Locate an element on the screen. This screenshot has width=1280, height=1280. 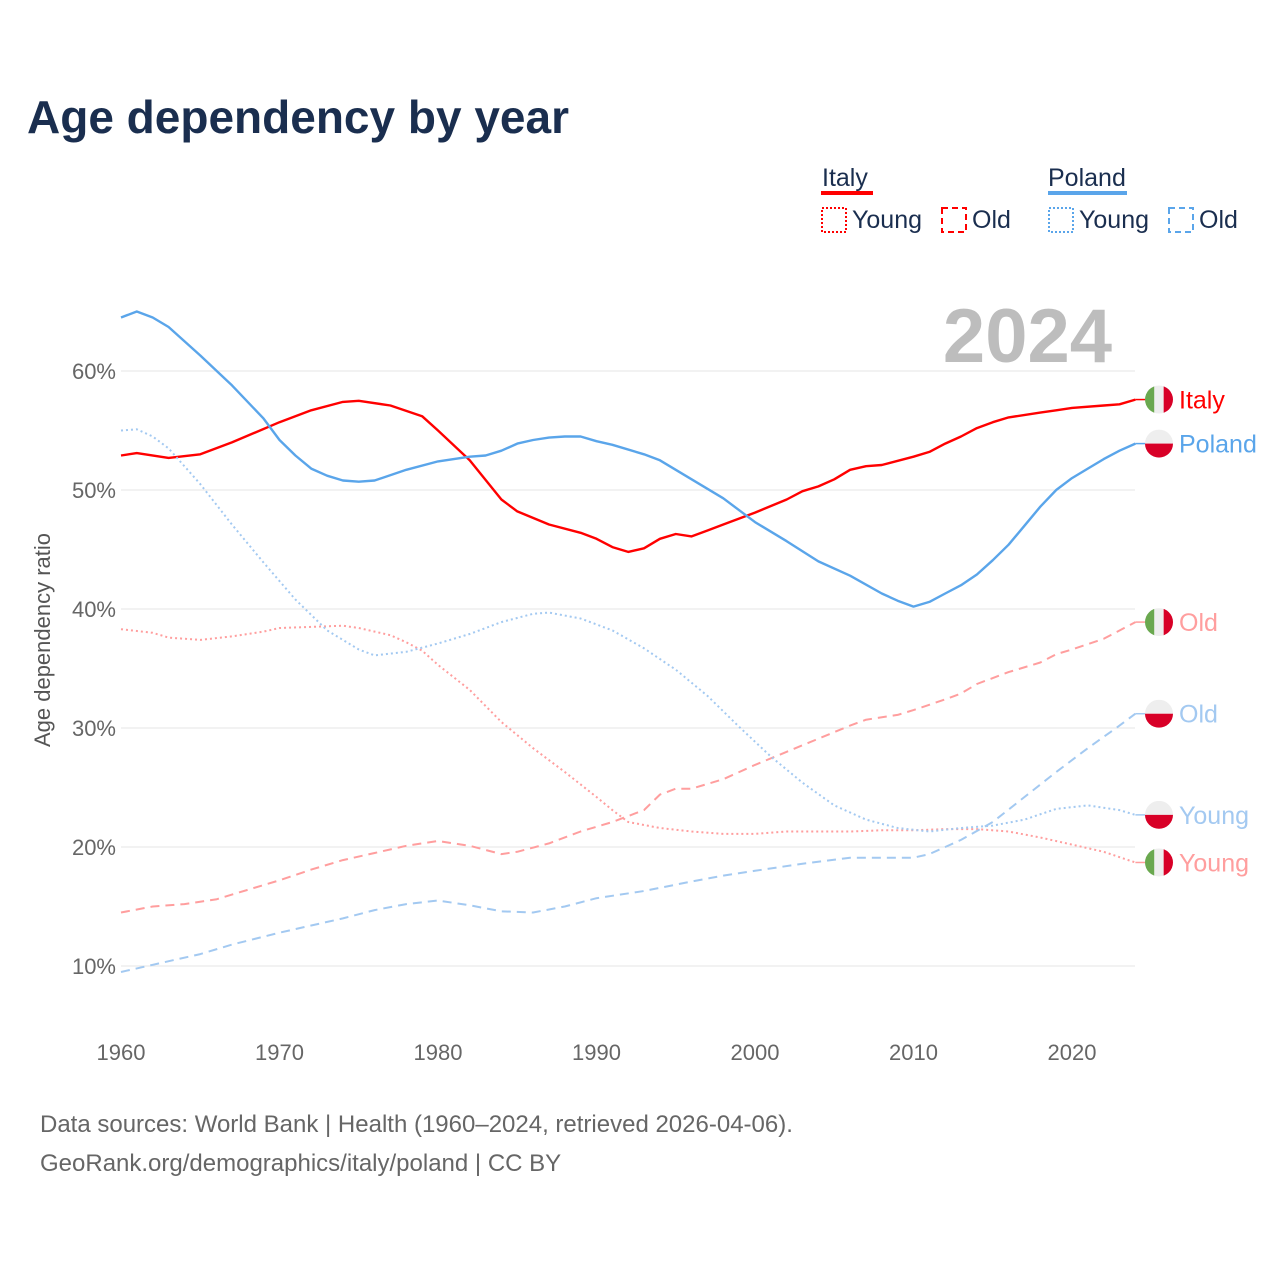
legend-italy-old-label: Old is located at coordinates (991, 220).